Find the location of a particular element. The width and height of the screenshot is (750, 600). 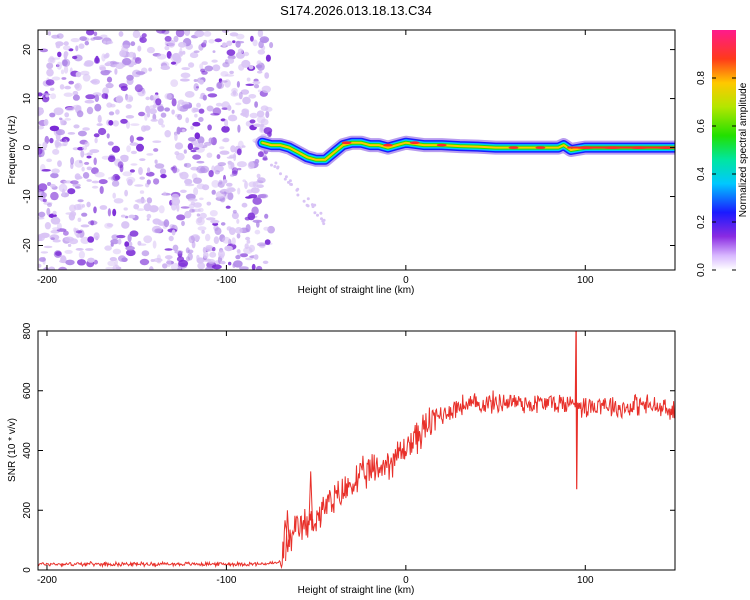

colorbar-label: Normalized spectral amplitude is located at coordinates (743, 149).